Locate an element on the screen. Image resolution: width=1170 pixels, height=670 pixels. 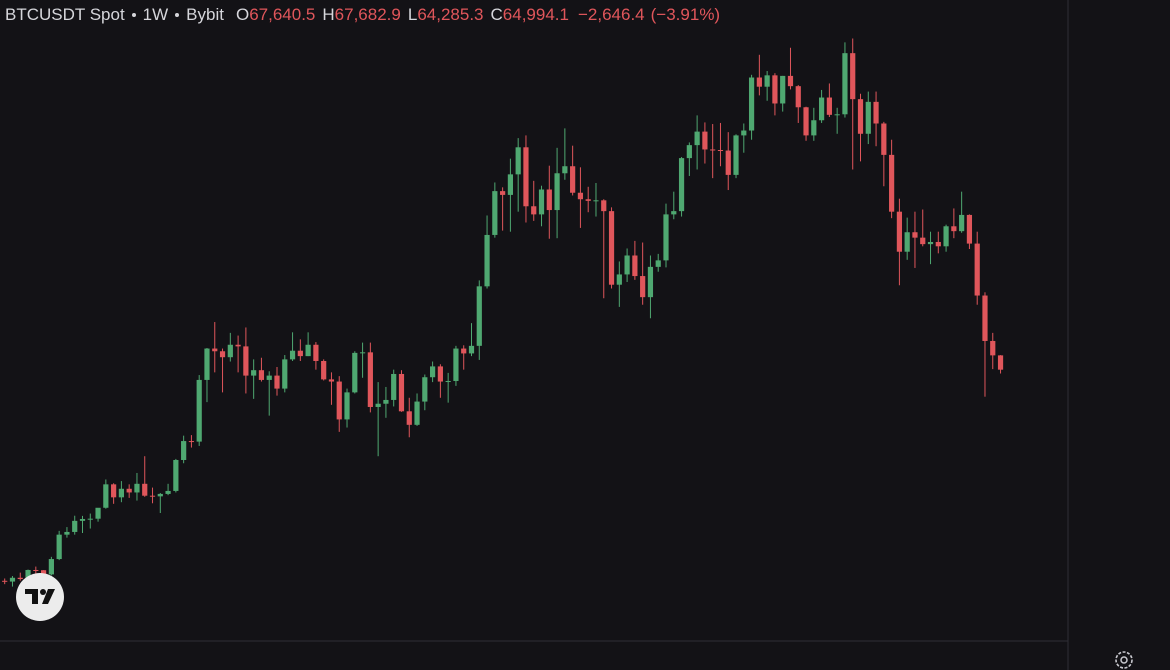
symbol: BTCUSDT Spot is located at coordinates (65, 14).